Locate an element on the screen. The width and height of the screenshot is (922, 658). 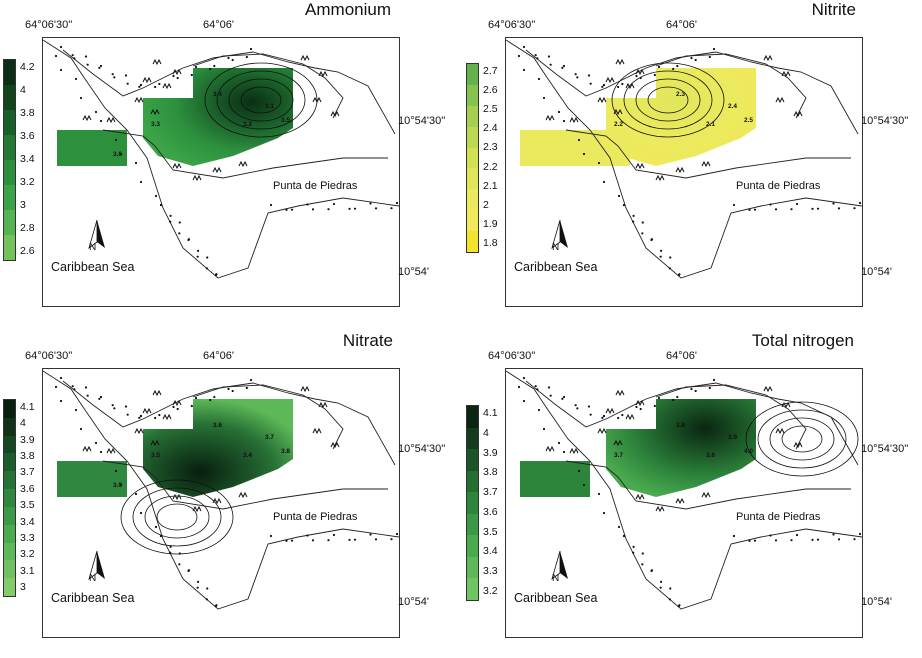
legend-tick-label: 3.3 is located at coordinates (490, 571).